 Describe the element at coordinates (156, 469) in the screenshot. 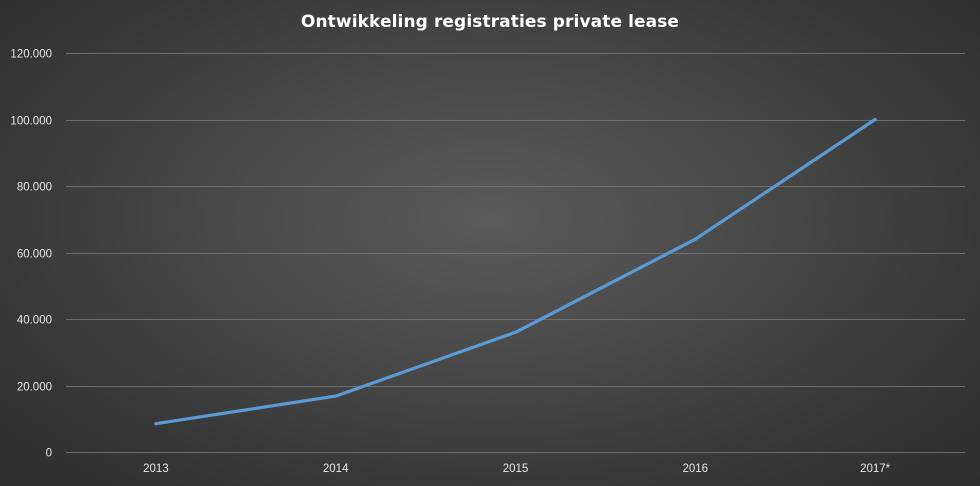

I see `x-tick-label: 2013` at that location.